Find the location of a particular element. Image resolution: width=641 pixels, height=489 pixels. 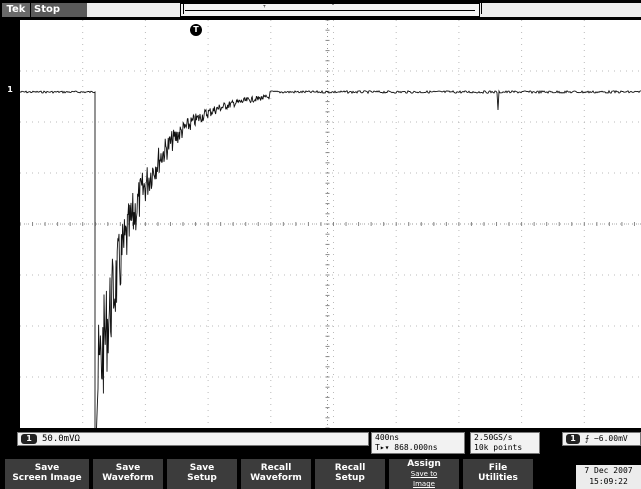

save-waveform-button: Save Waveform is located at coordinates (128, 474).